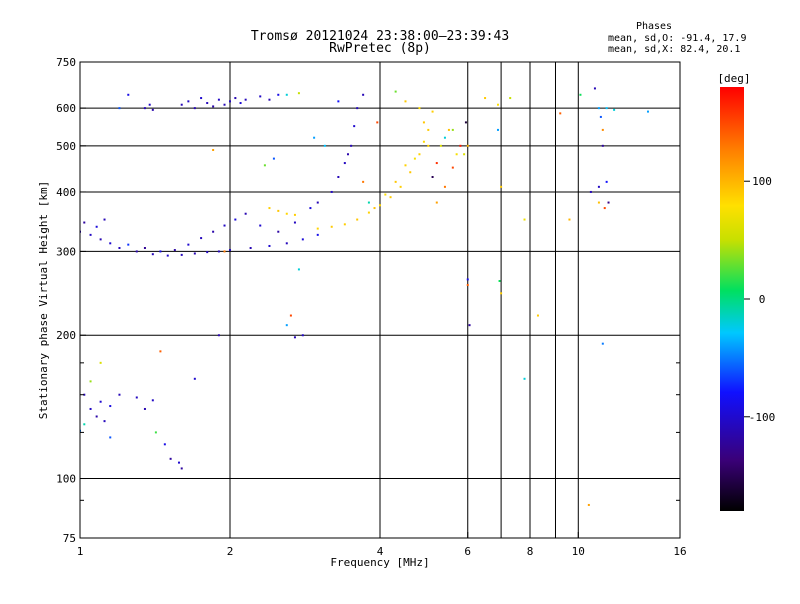 This screenshot has width=800, height=604. Describe the element at coordinates (733, 78) in the screenshot. I see `colorbar-label: [deg]` at that location.